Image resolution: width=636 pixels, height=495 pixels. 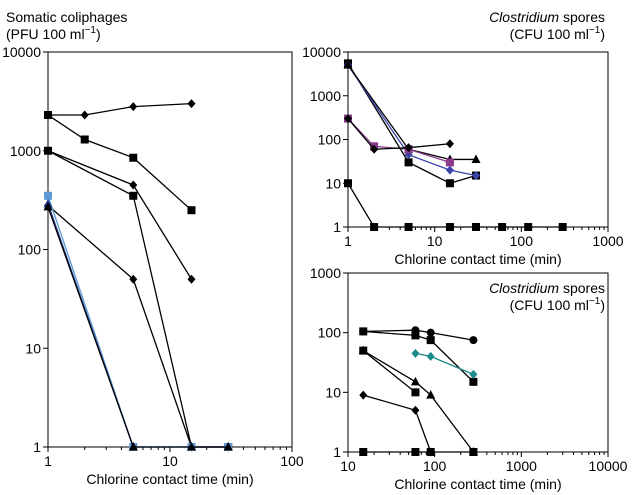 I want to click on plot-frame, so click(x=478, y=139).